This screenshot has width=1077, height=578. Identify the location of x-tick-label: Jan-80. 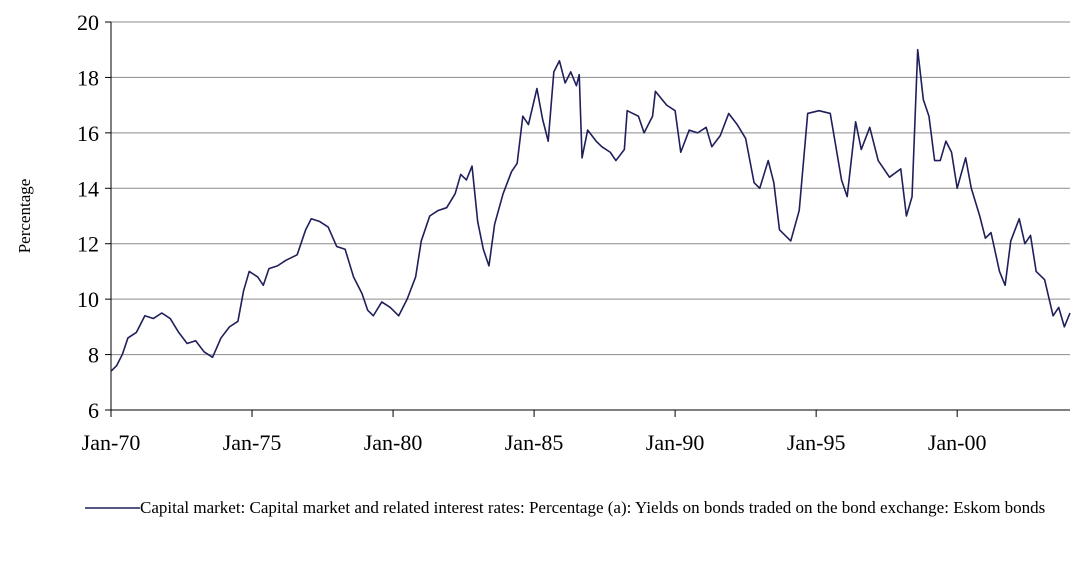
(393, 442).